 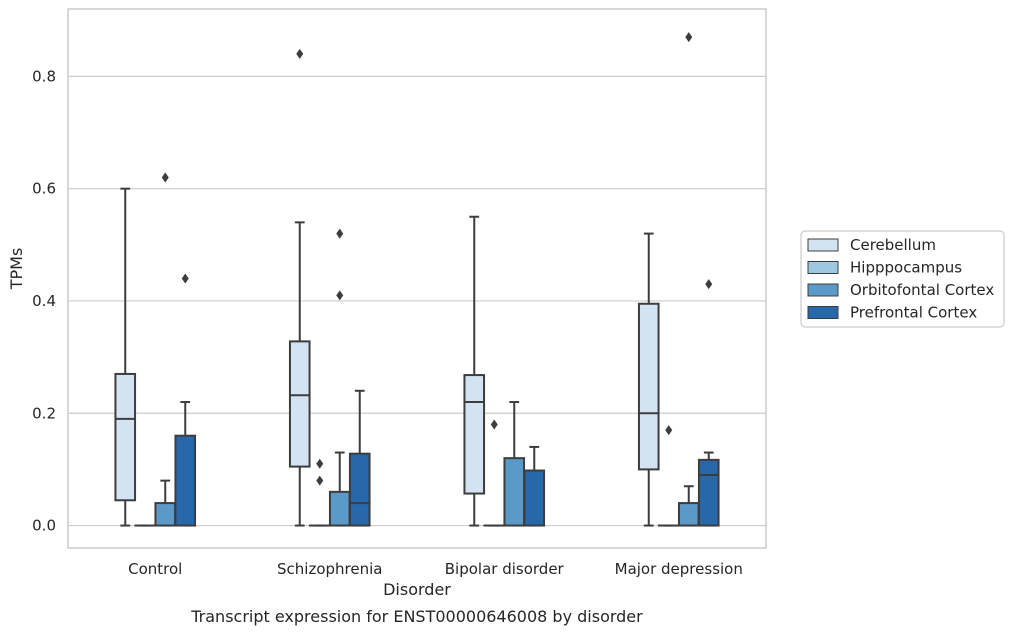 I want to click on y-tick-label: 0.0, so click(x=44, y=526).